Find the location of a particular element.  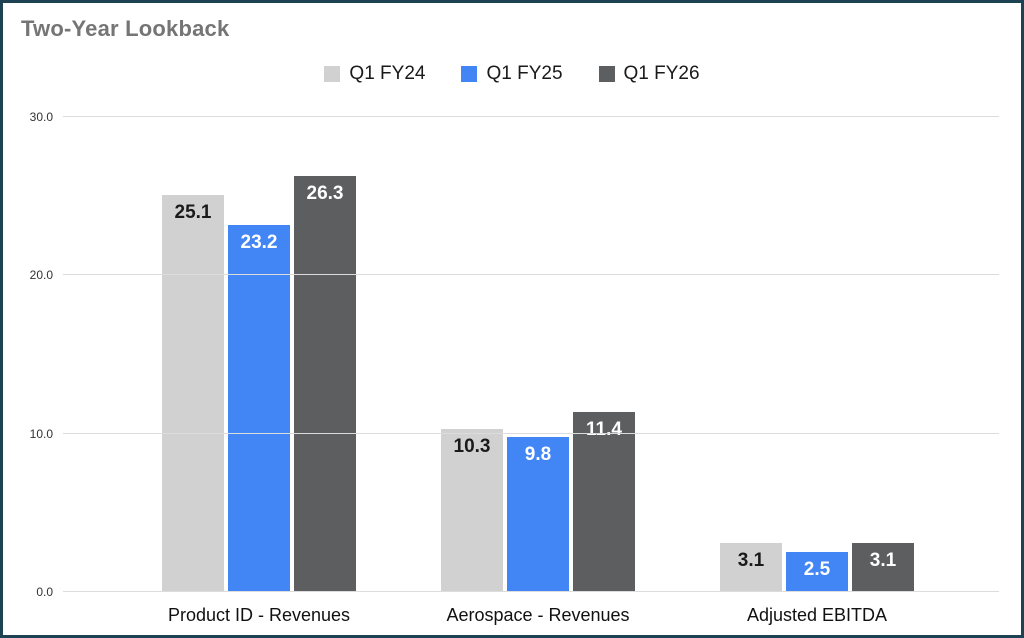

legend-label: Q1 FY25 is located at coordinates (524, 73).